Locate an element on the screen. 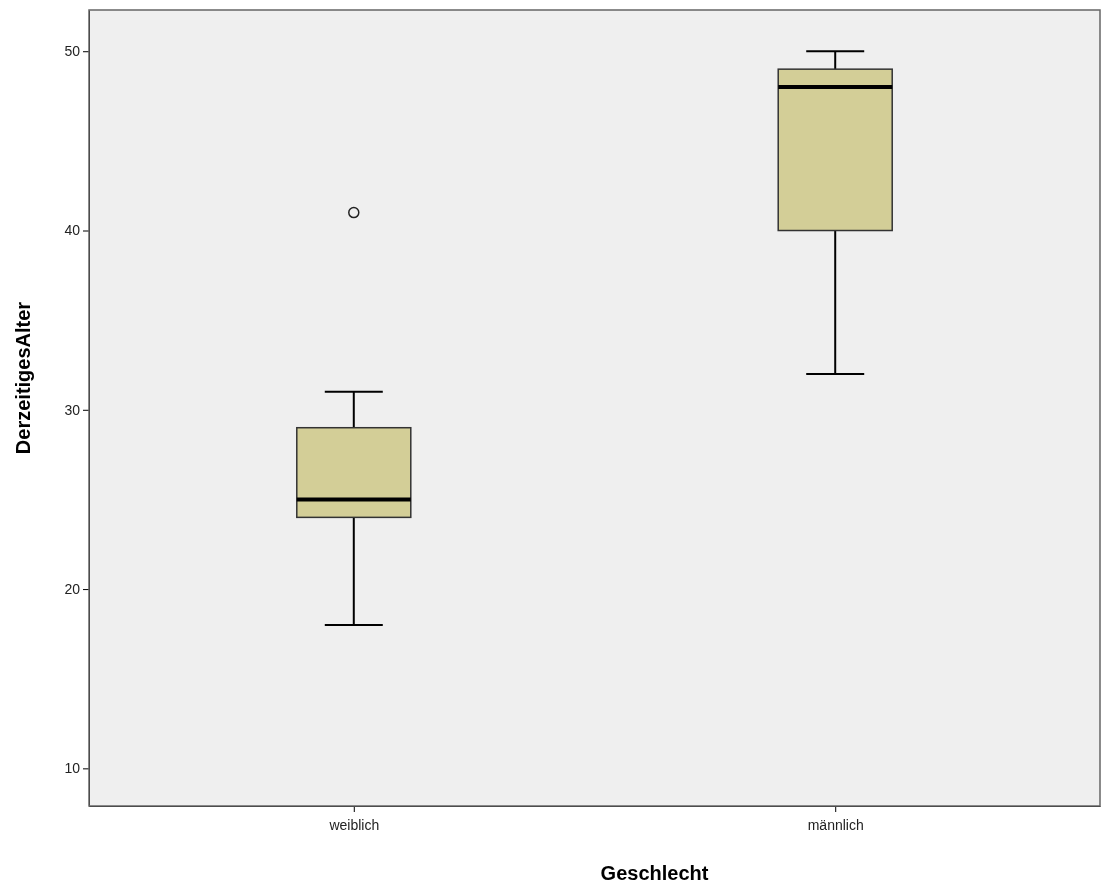 The image size is (1108, 888). y-tick-label: 50 is located at coordinates (72, 51).